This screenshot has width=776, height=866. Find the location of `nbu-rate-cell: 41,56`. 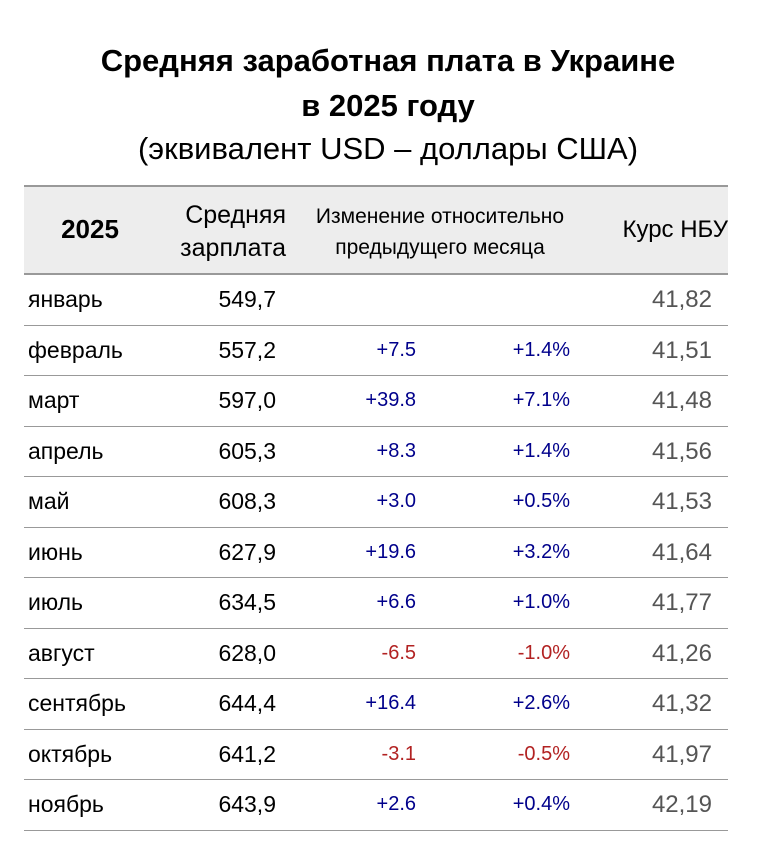

nbu-rate-cell: 41,56 is located at coordinates (681, 451).